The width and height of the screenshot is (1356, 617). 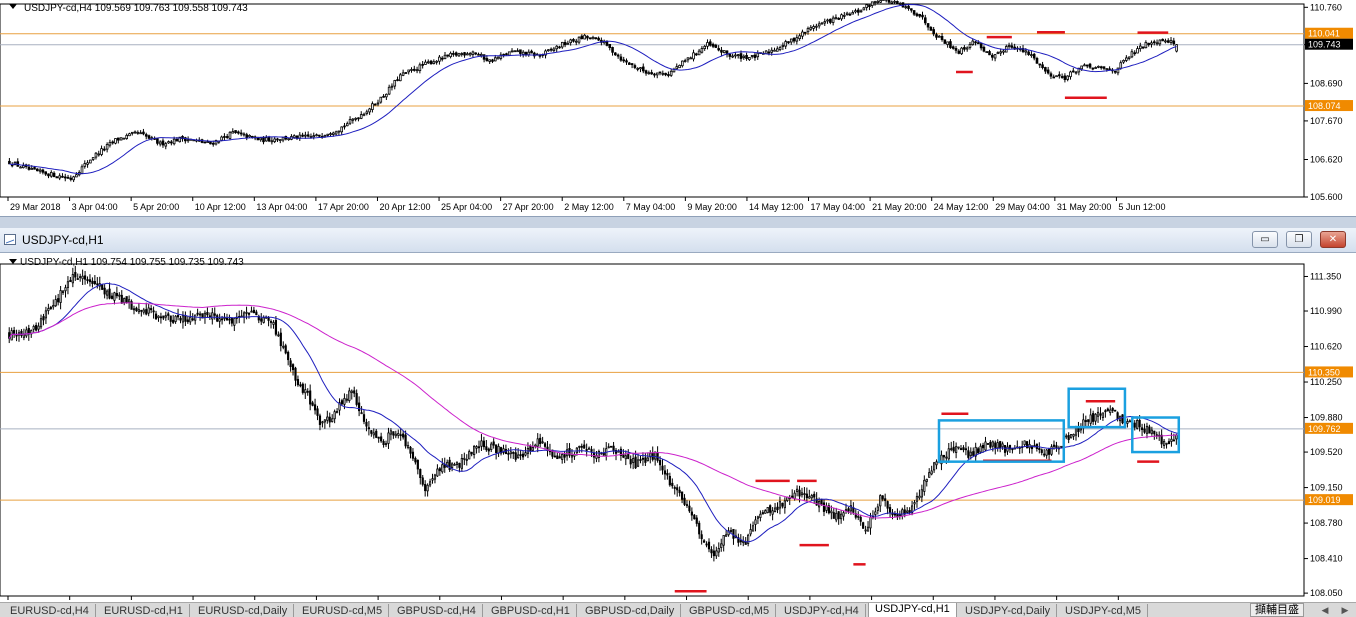 What do you see at coordinates (1325, 610) in the screenshot?
I see `tabs-scroll-left-icon: ◀` at bounding box center [1325, 610].